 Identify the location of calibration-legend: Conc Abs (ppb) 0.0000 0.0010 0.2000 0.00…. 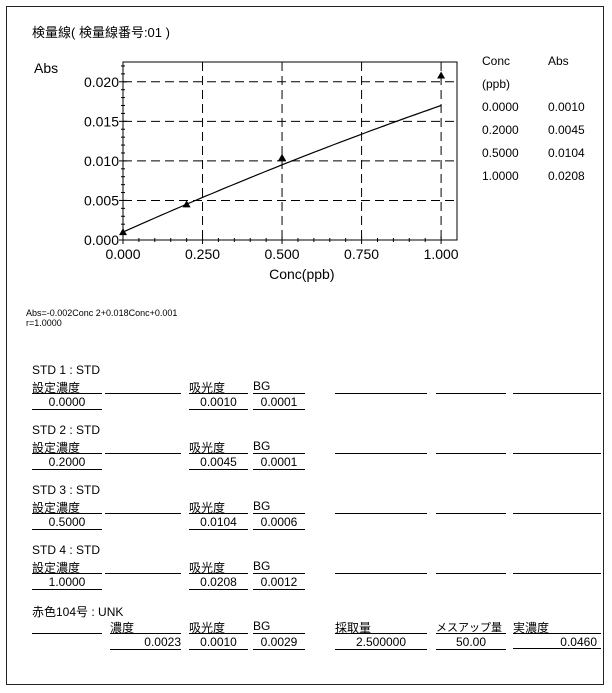
(533, 123).